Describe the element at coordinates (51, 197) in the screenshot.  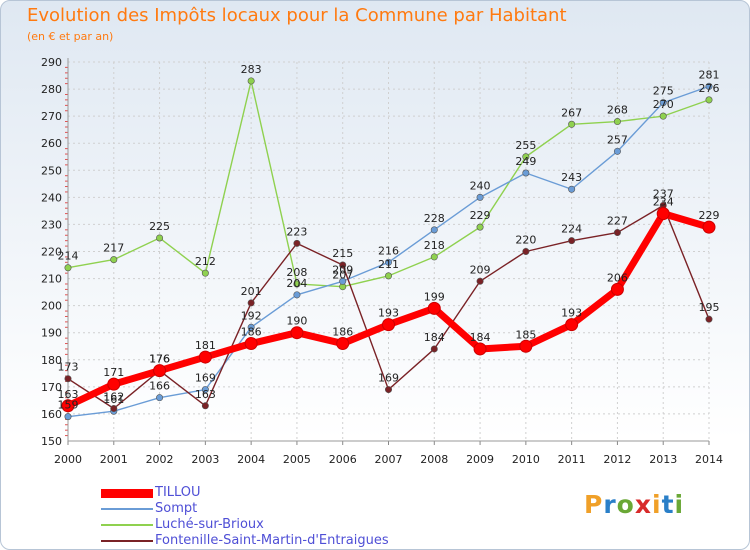
I see `y-tick-label: 240` at that location.